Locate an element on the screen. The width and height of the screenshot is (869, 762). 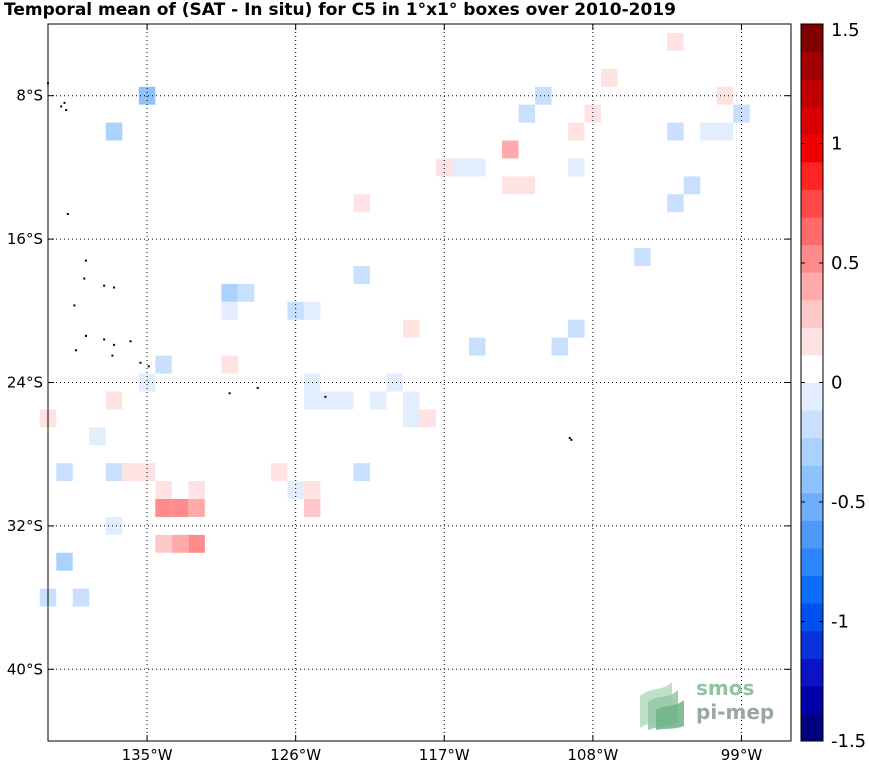
colorbar-tick-label: 1 is located at coordinates (836, 144).